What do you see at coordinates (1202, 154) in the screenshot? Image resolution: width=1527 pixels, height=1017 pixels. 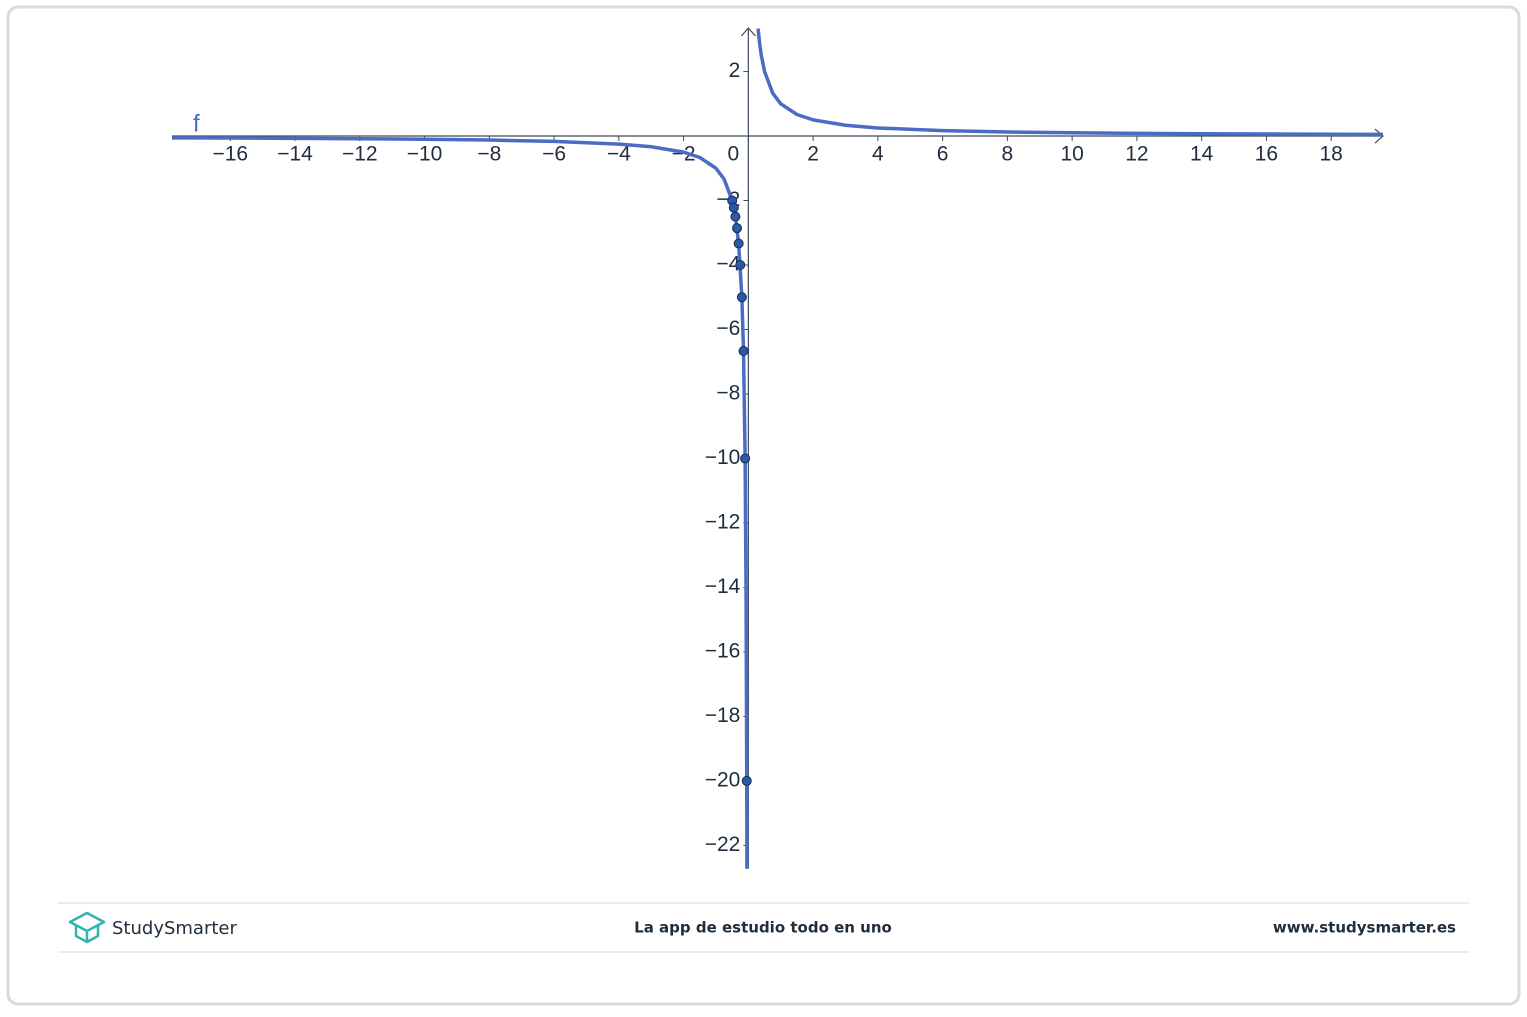 I see `x-tick-label: 14` at bounding box center [1202, 154].